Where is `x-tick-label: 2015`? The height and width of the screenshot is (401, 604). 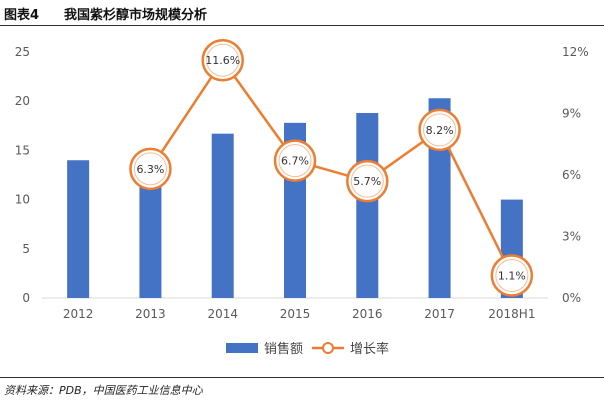 x-tick-label: 2015 is located at coordinates (295, 314).